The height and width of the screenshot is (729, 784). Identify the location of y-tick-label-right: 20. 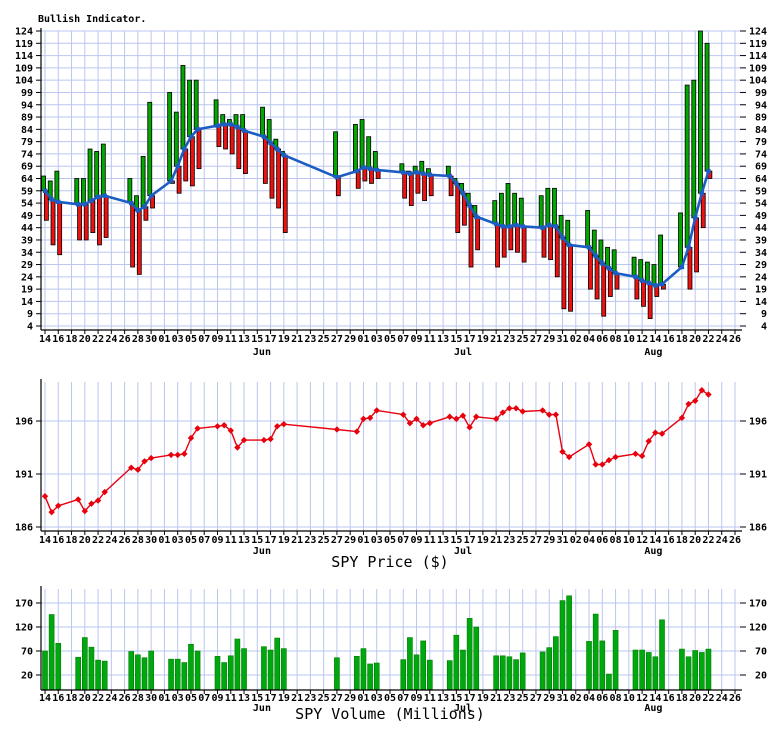
(761, 676).